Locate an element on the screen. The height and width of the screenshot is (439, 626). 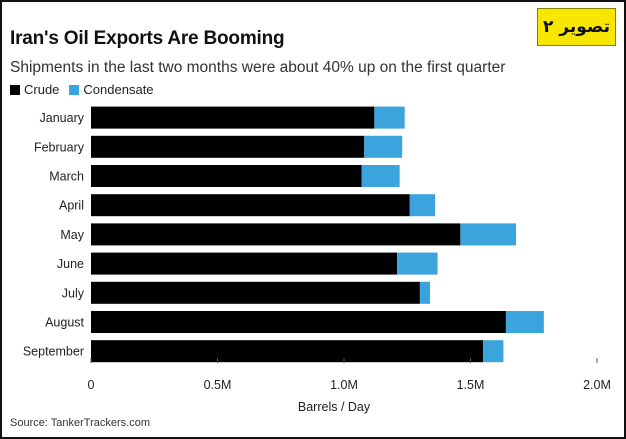
bar-crude-april is located at coordinates (250, 205).